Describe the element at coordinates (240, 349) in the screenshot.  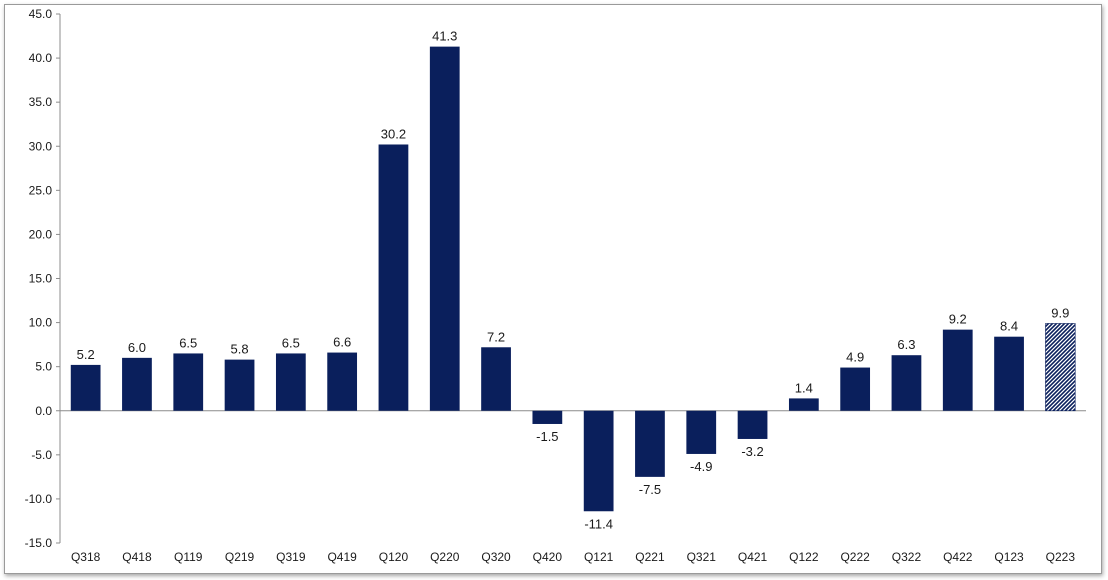
I see `data-label: 5.8` at that location.